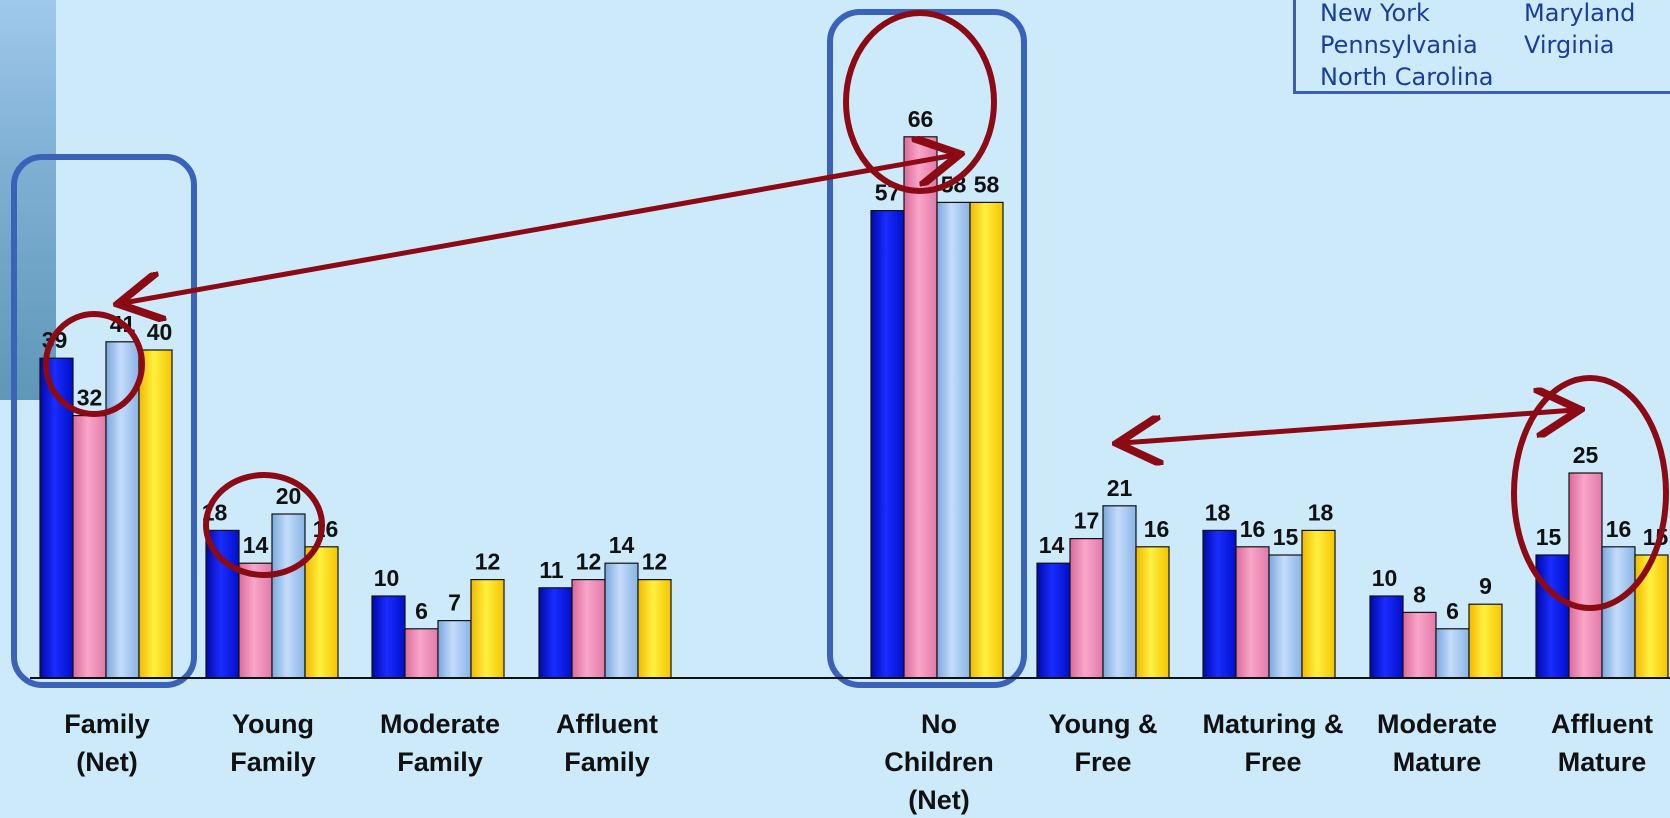 The width and height of the screenshot is (1670, 818). Describe the element at coordinates (1399, 45) in the screenshot. I see `legend-item-pennsylvania: Pennsylvania` at that location.